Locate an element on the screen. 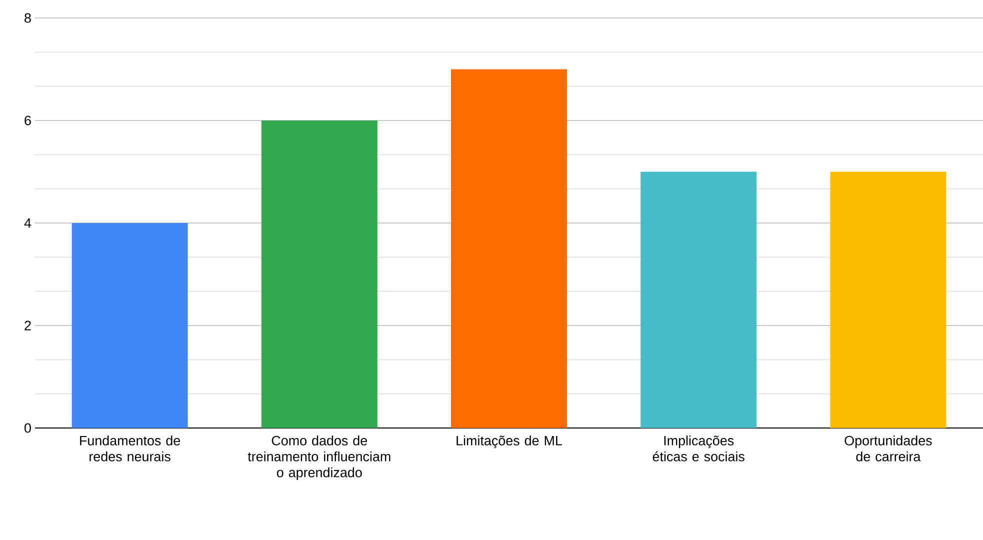 The width and height of the screenshot is (983, 540). x-tick-label: Implicações éticas e sociais is located at coordinates (698, 449).